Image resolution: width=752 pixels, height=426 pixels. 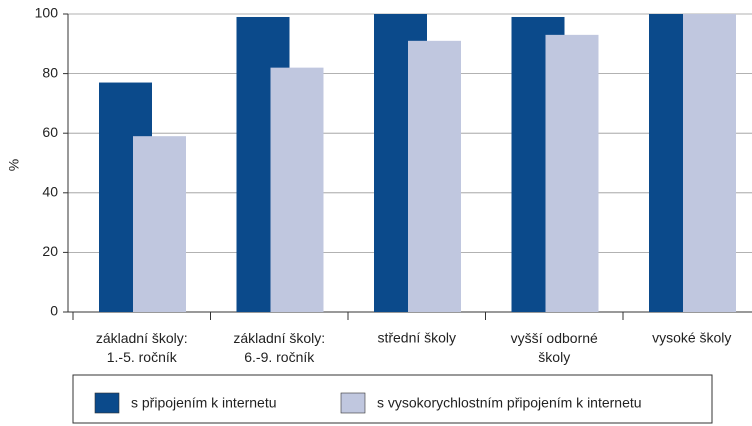 What do you see at coordinates (416, 338) in the screenshot?
I see `x-tick-label: střední školy` at bounding box center [416, 338].